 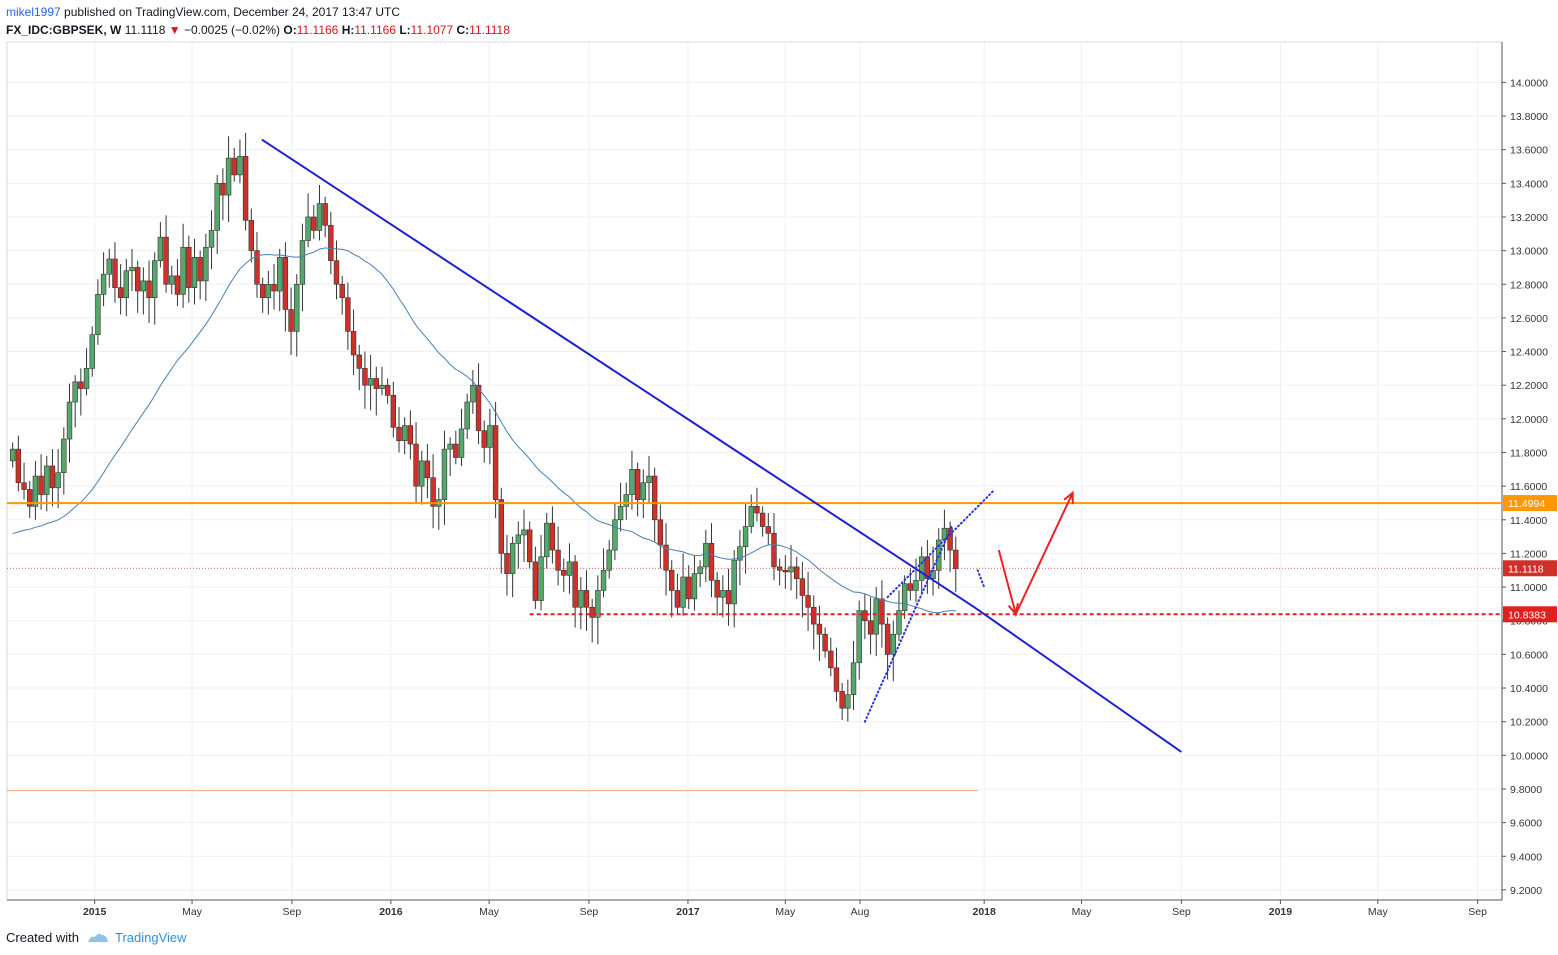 I want to click on y-tick-label: 14.0000, so click(x=1529, y=83).